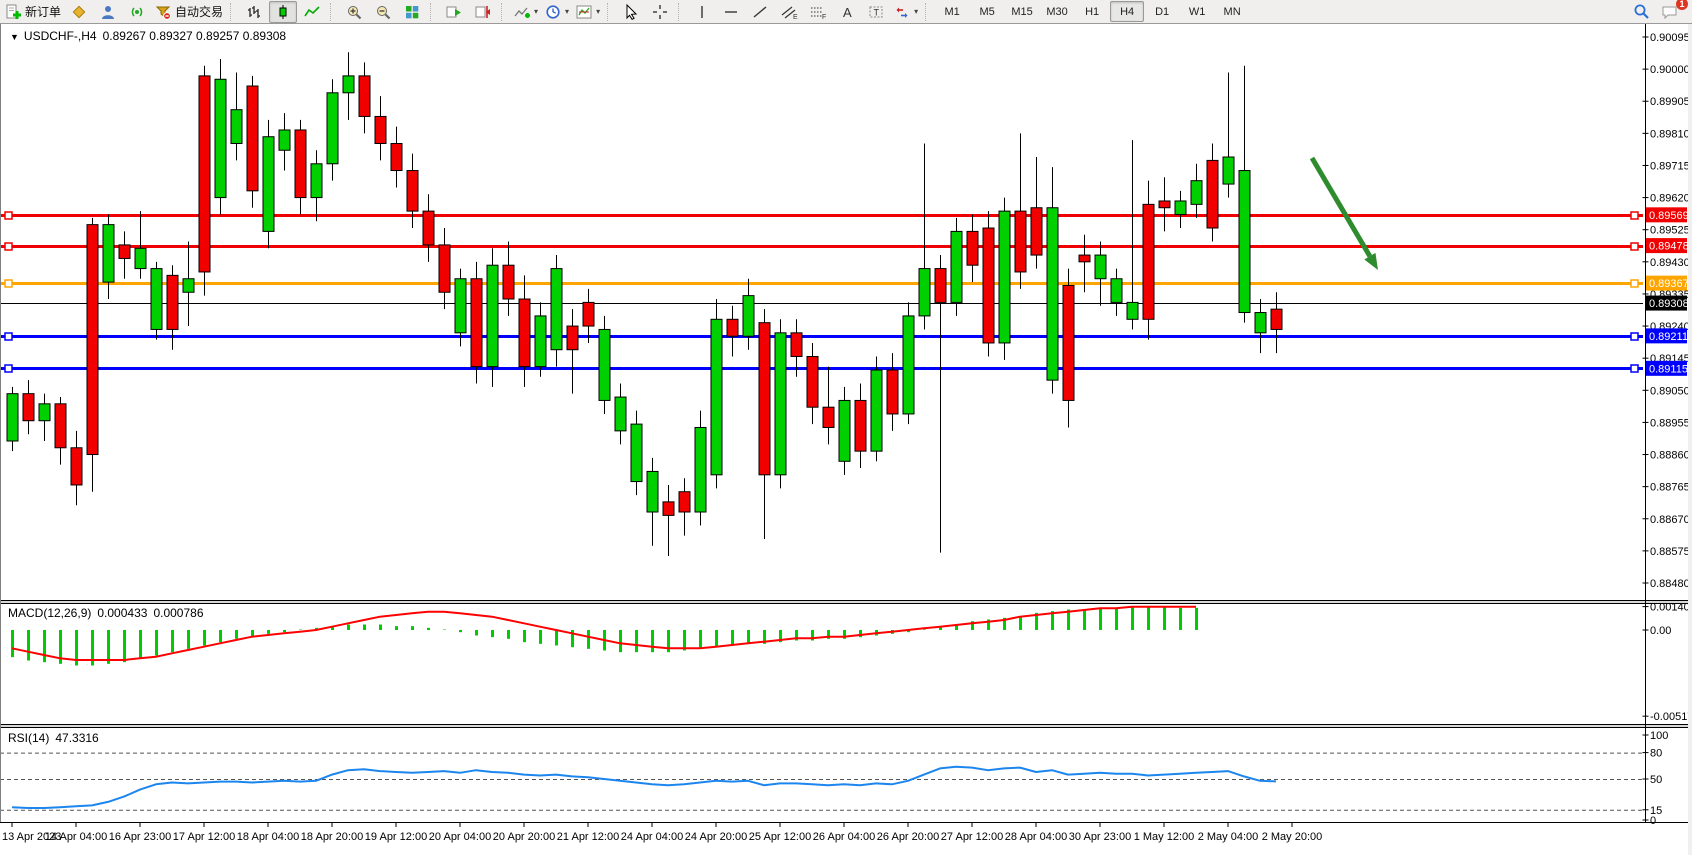  Describe the element at coordinates (1670, 263) in the screenshot. I see `price-axis-tick-label: 0.89430` at that location.